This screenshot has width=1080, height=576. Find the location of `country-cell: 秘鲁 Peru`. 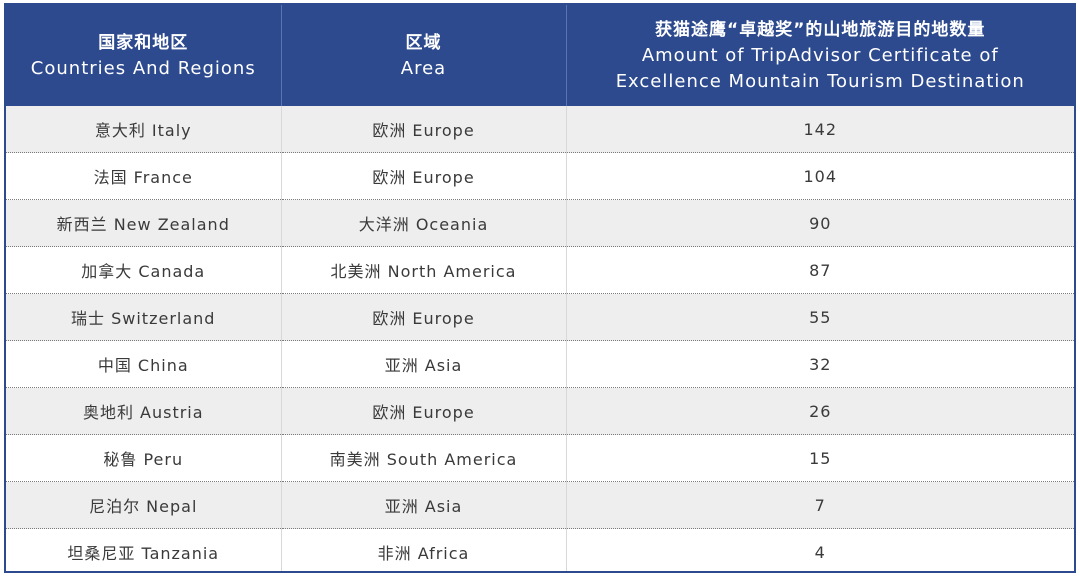

country-cell: 秘鲁 Peru is located at coordinates (144, 458).